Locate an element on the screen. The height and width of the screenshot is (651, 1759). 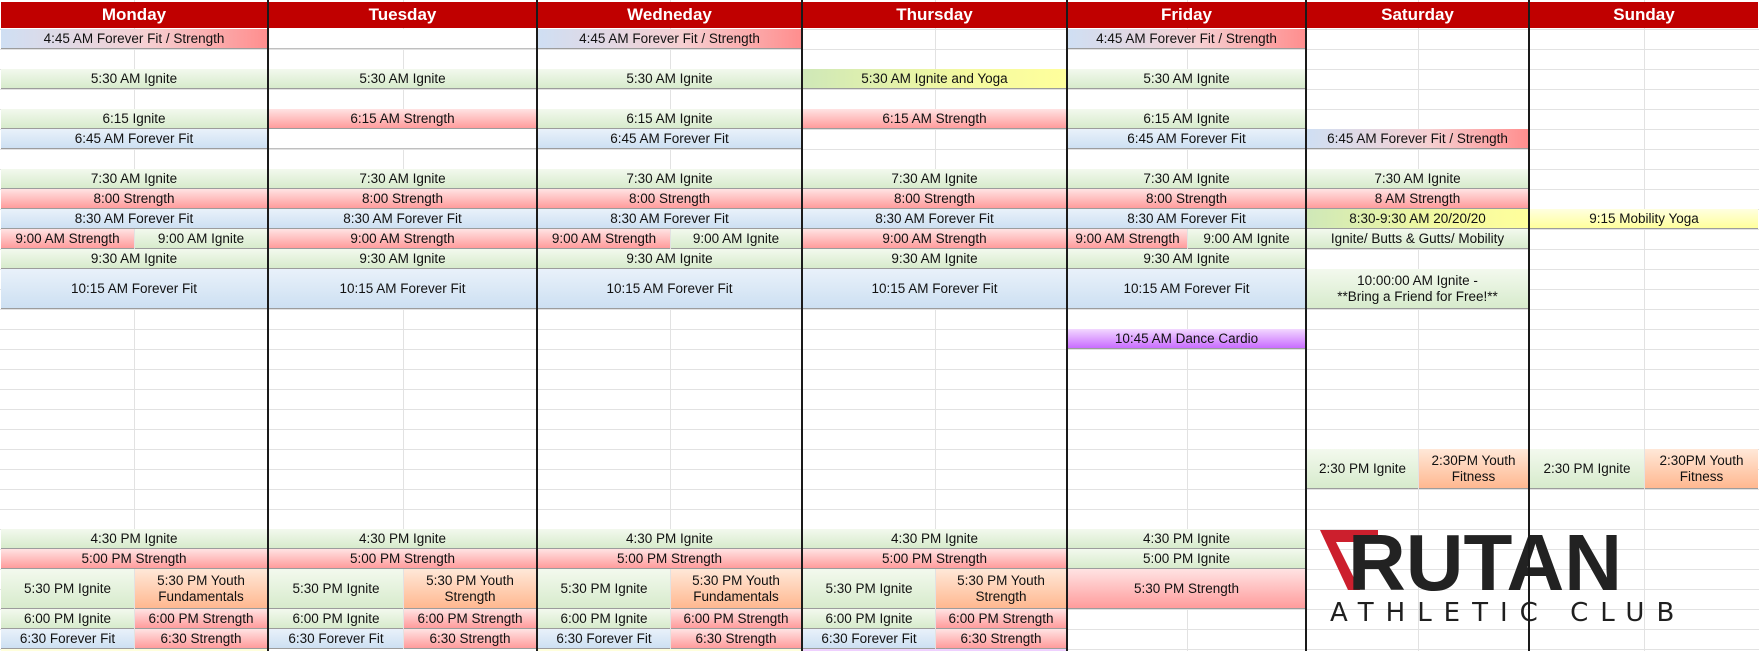
class-10-45-am-dance-cardio: 10:45 AM Dance Cardio is located at coordinates (1186, 339).